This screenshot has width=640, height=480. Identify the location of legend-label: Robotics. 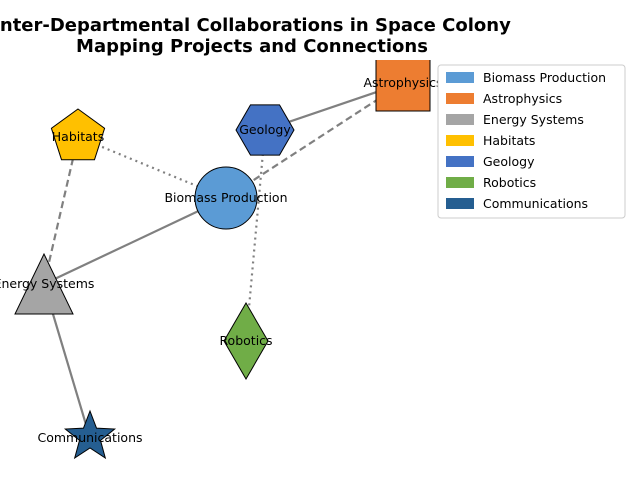
(509, 182).